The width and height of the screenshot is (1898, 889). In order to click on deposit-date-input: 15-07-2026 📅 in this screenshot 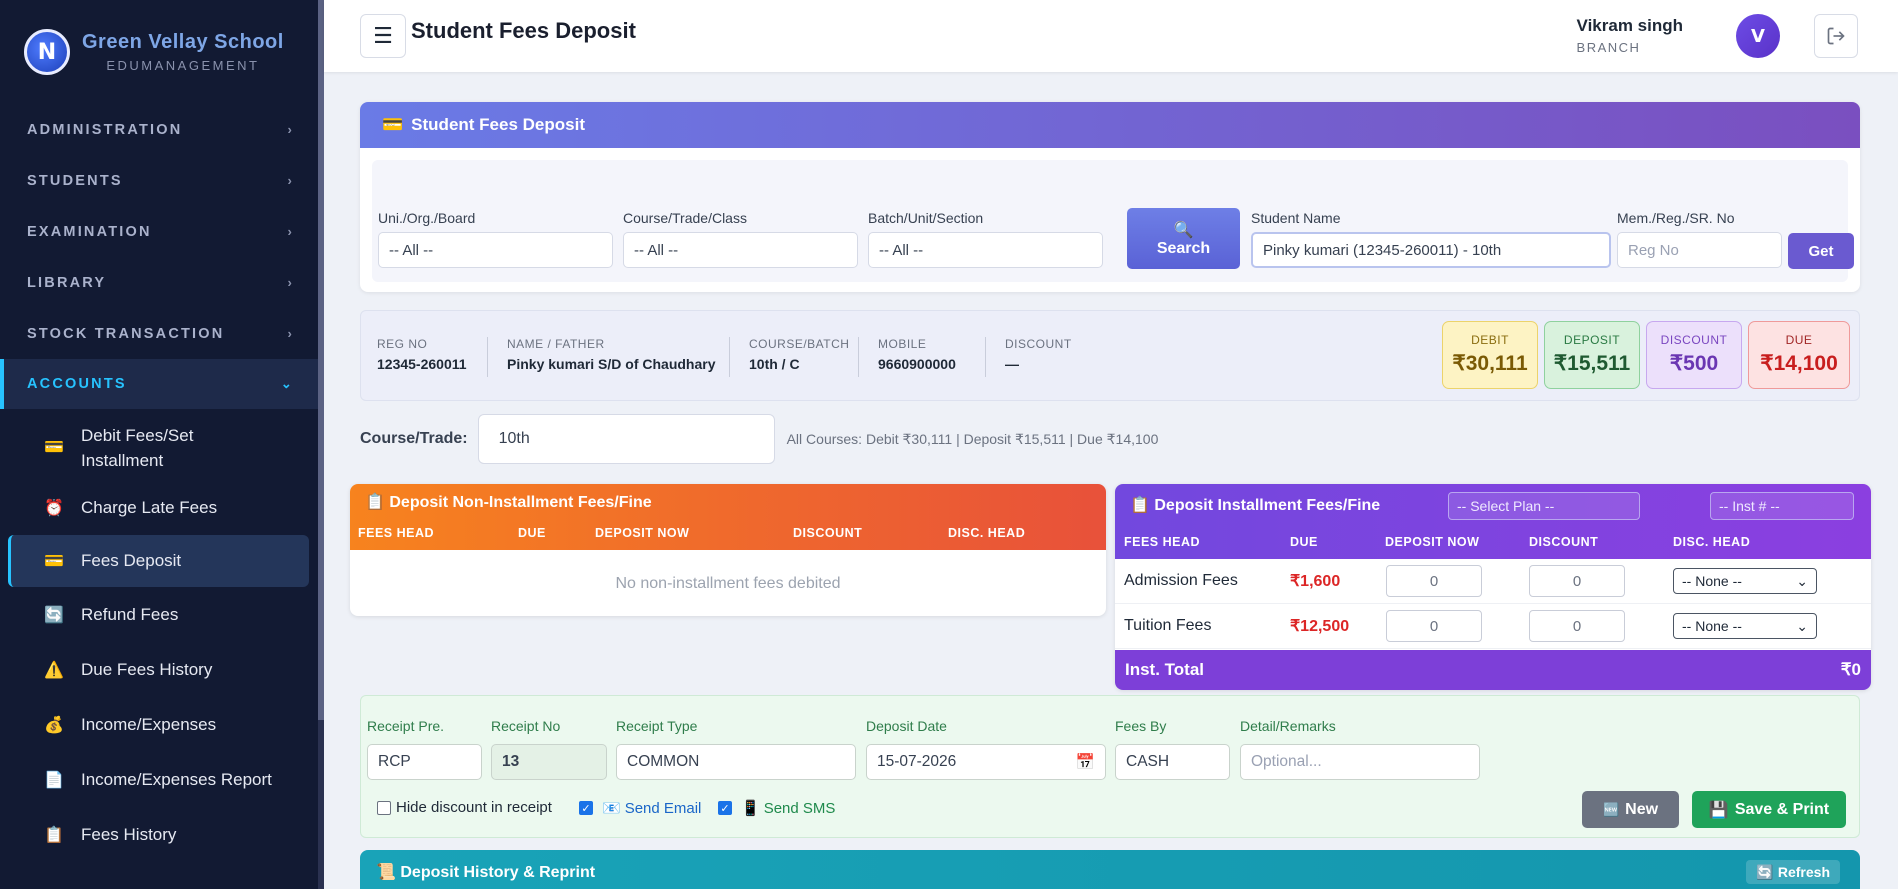, I will do `click(986, 762)`.